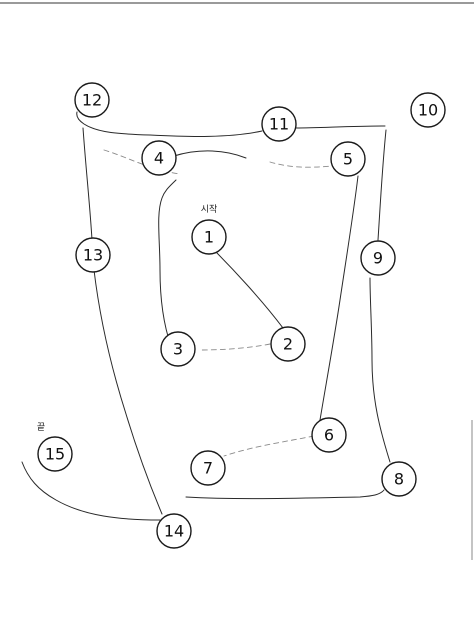  I want to click on dot-label: 15, so click(55, 454).